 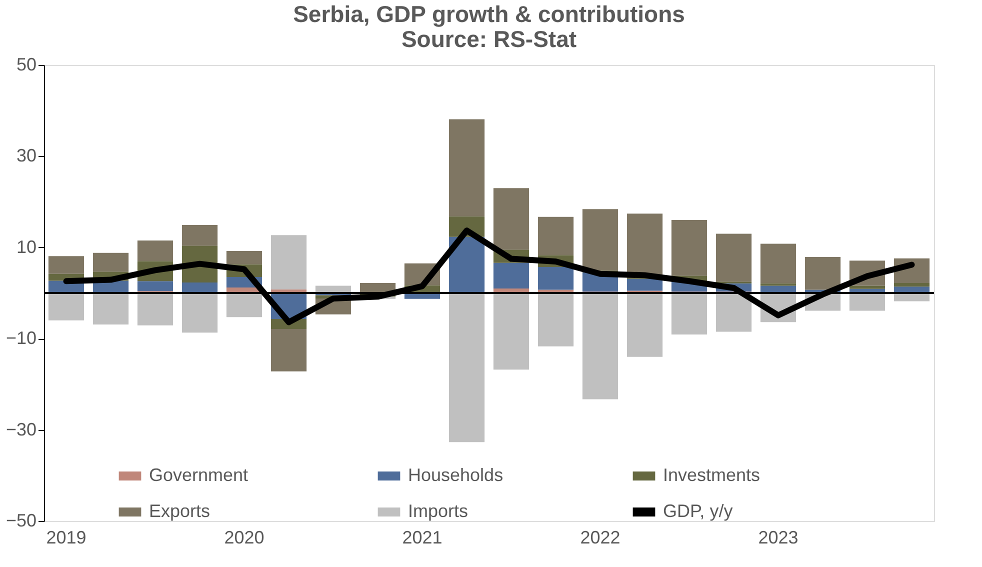 I want to click on chart-title: Serbia, GDP growth & contributions, so click(x=489, y=14).